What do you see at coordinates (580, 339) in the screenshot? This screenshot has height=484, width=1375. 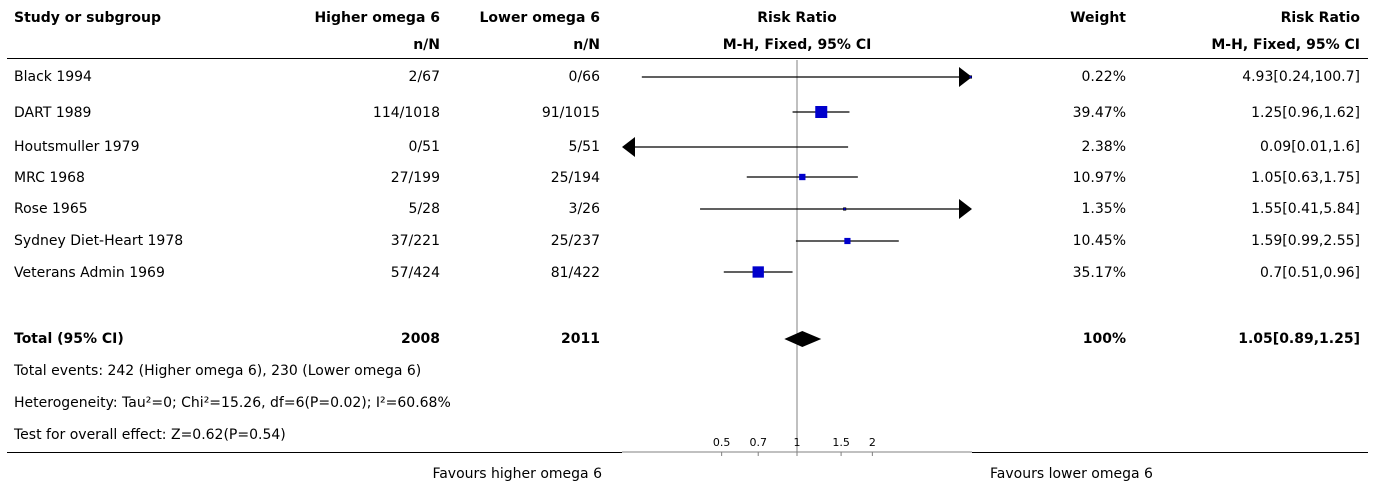 I see `total-ctrl: 2011` at bounding box center [580, 339].